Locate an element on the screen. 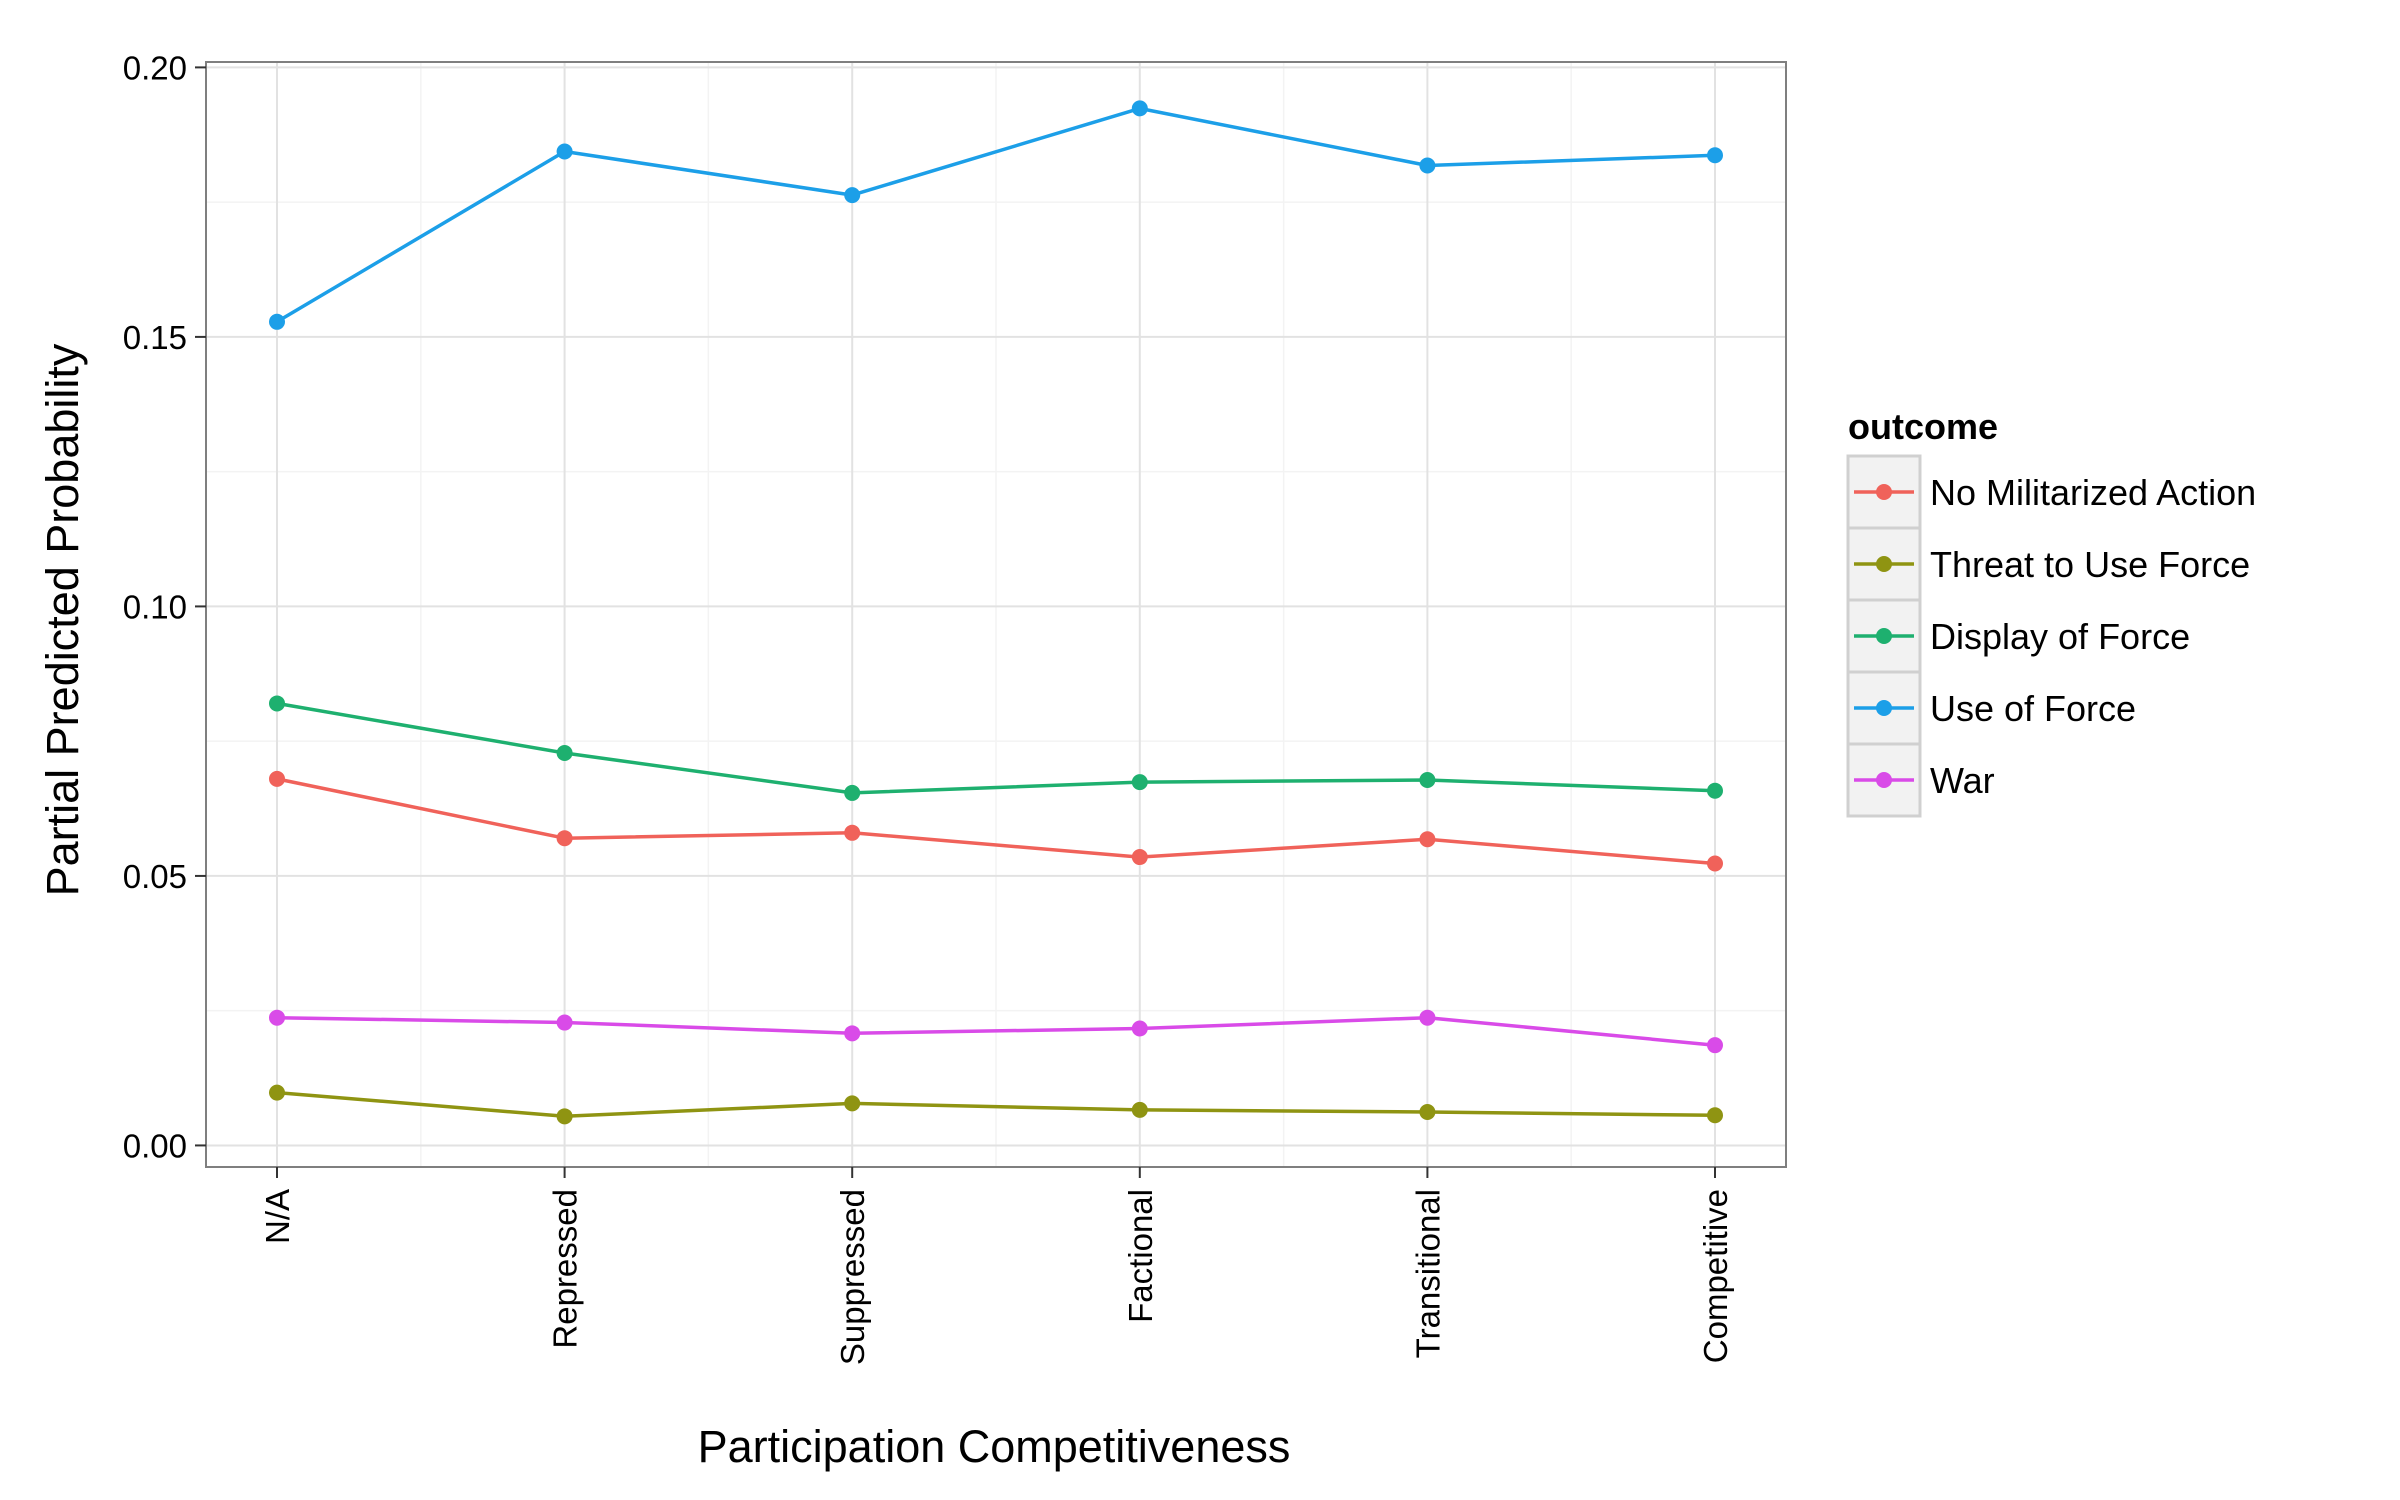  legend-title: outcome is located at coordinates (1923, 426).